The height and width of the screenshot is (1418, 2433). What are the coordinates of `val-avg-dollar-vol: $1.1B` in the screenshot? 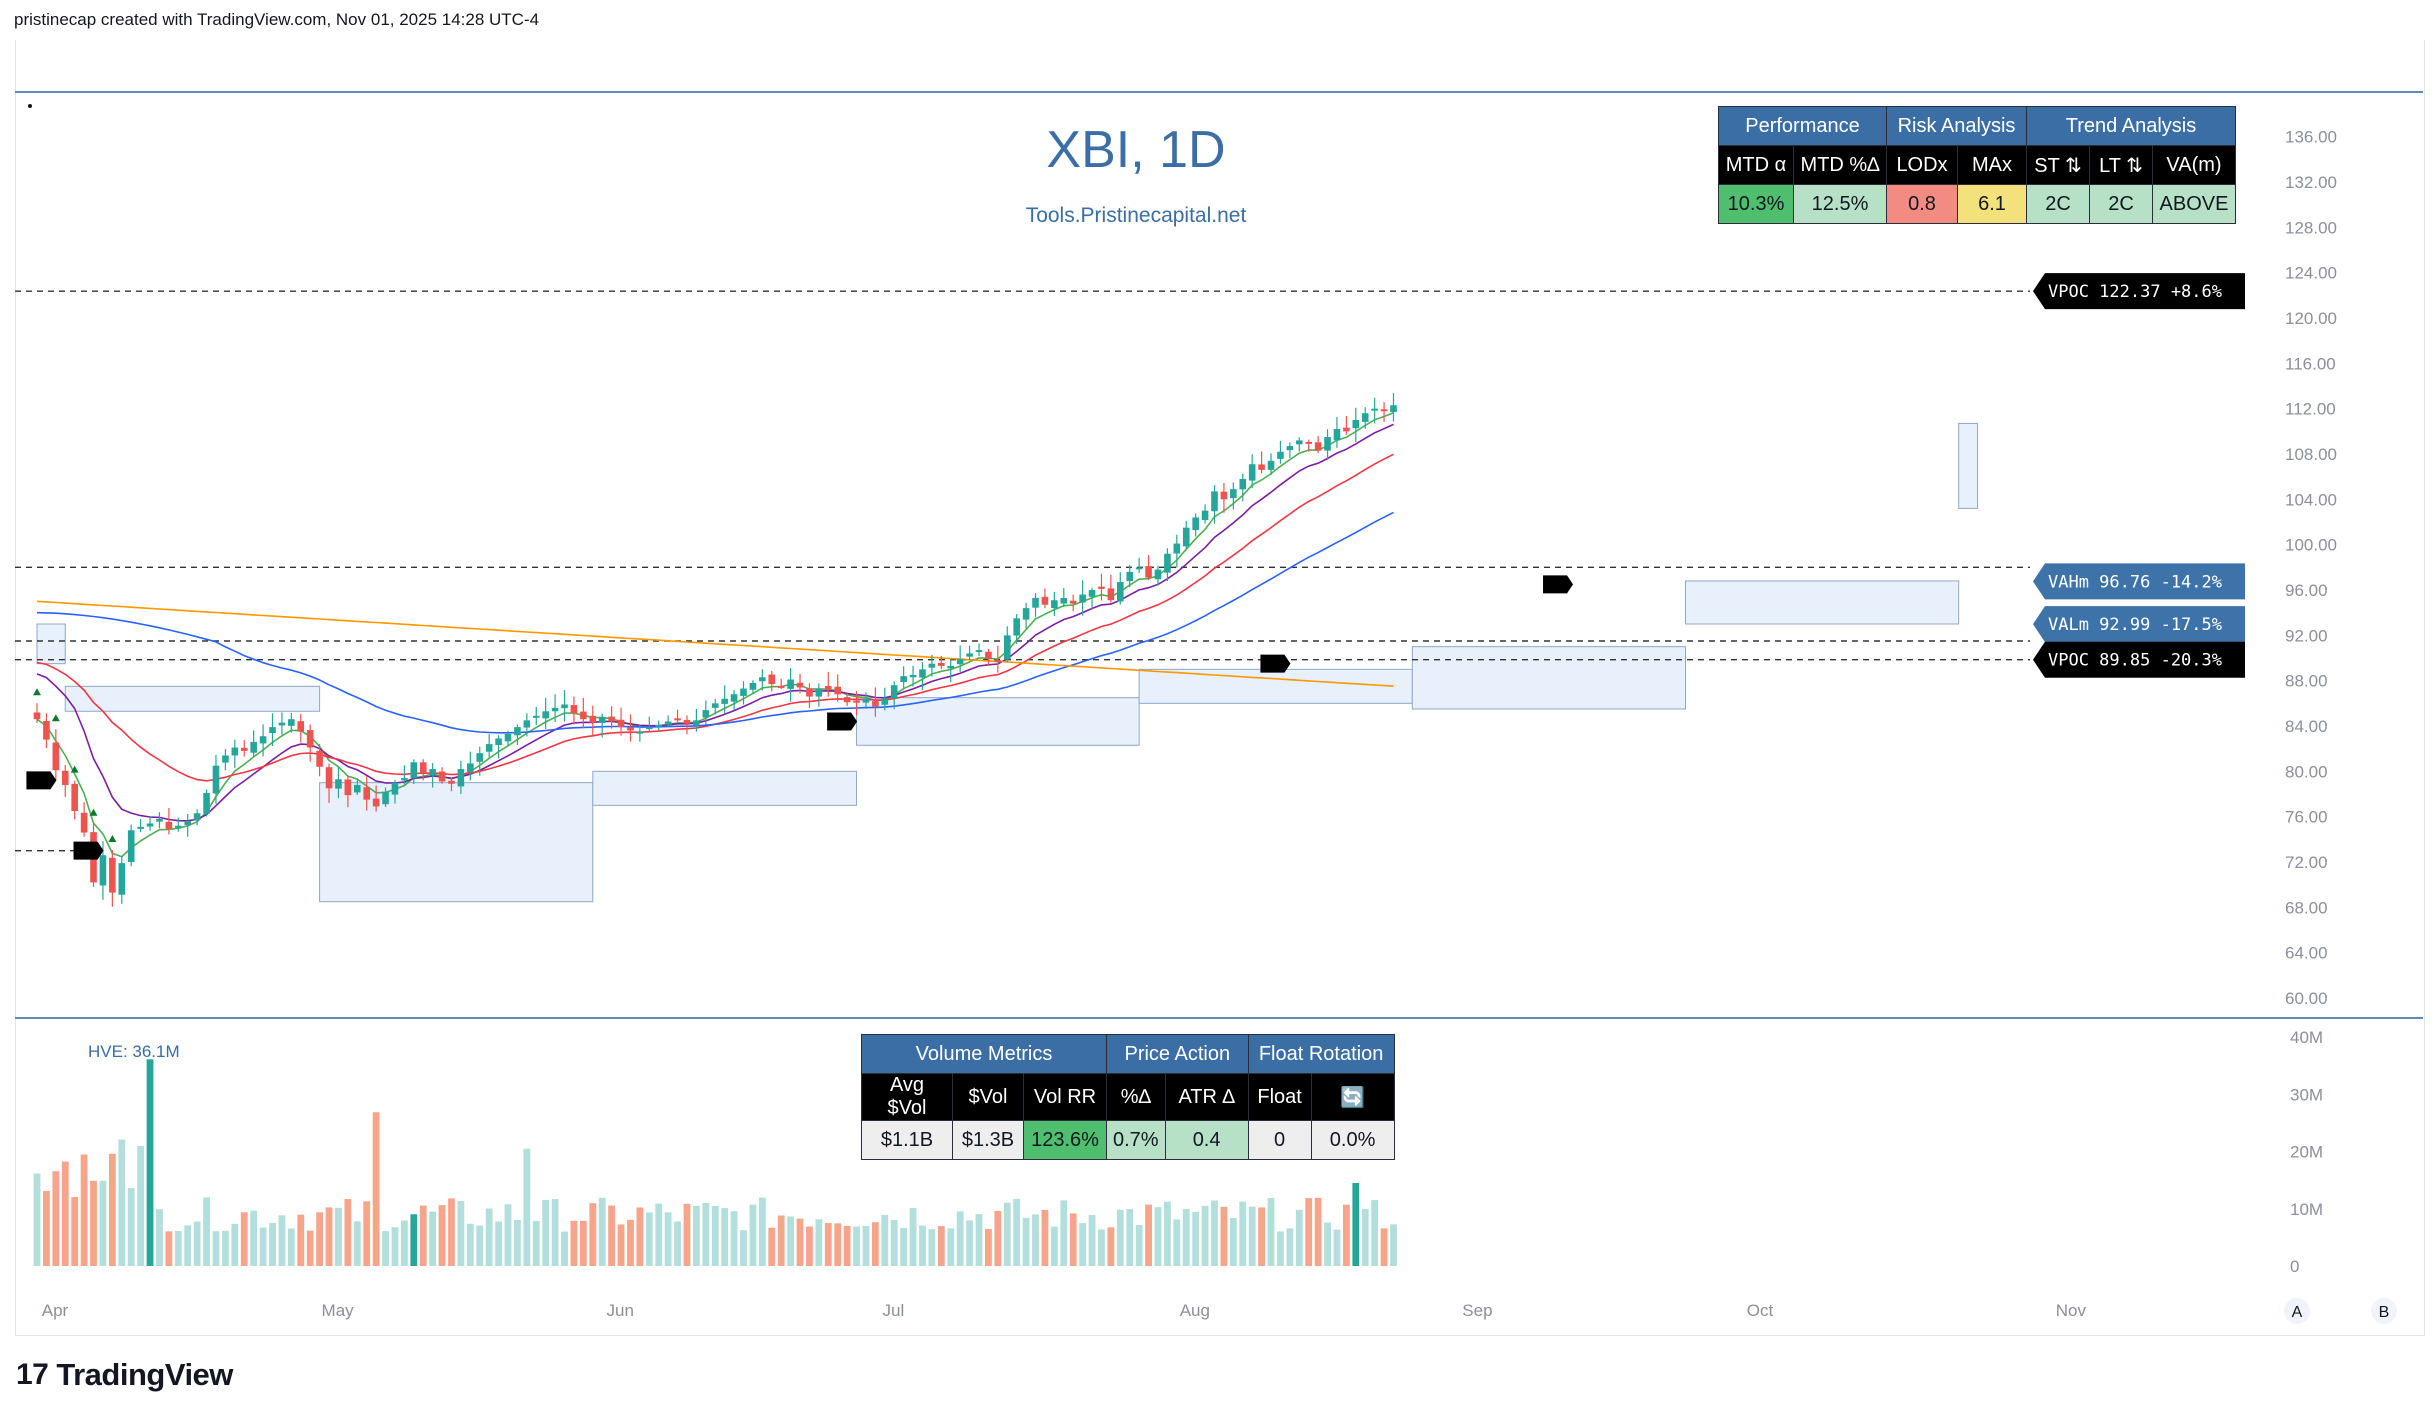 It's located at (907, 1140).